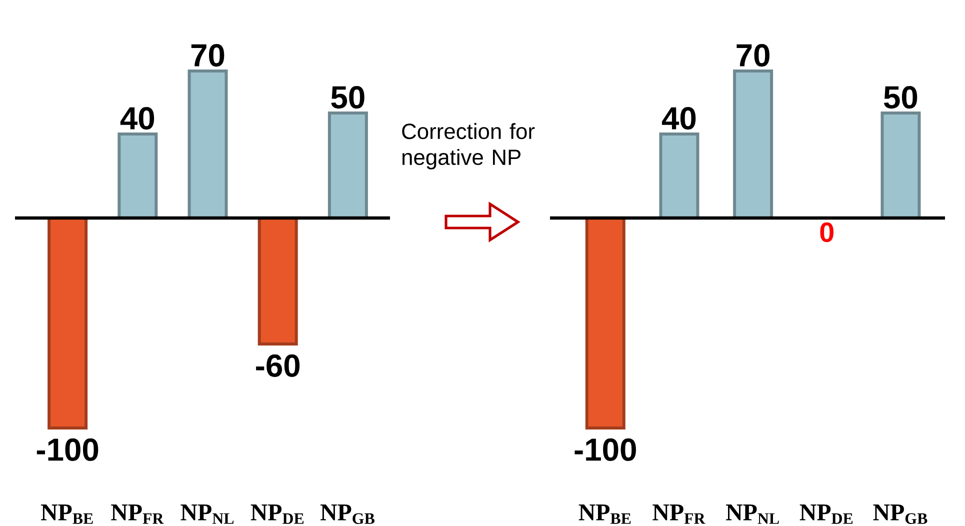  What do you see at coordinates (827, 232) in the screenshot?
I see `data-label: 0` at bounding box center [827, 232].